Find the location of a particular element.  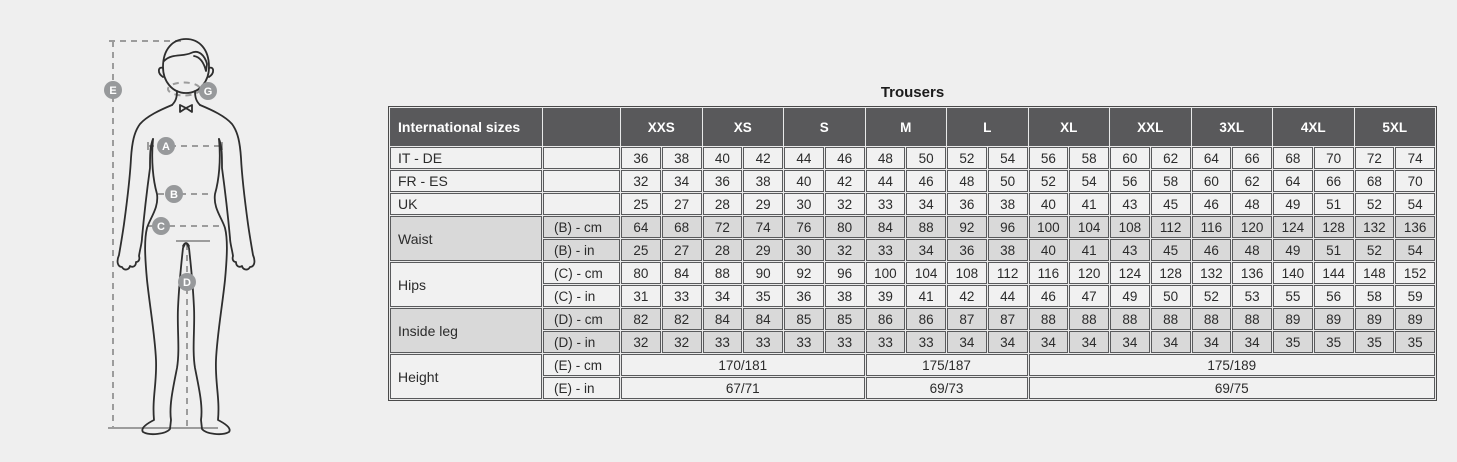

marker-letter-e: E is located at coordinates (112, 91).